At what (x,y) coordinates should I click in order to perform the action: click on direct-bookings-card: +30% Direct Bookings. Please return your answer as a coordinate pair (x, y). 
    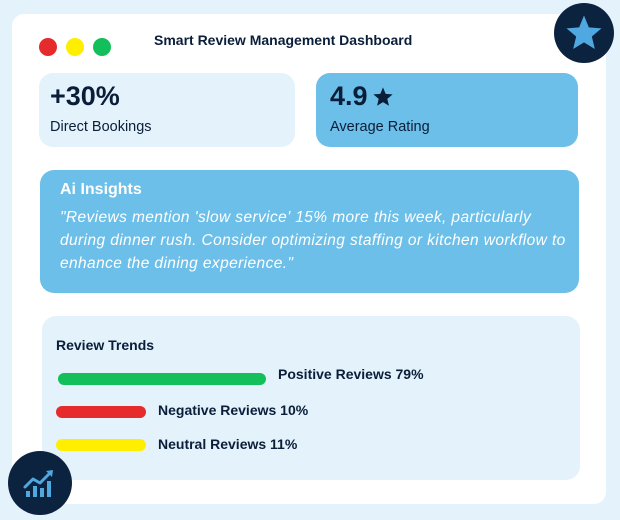
    Looking at the image, I should click on (167, 110).